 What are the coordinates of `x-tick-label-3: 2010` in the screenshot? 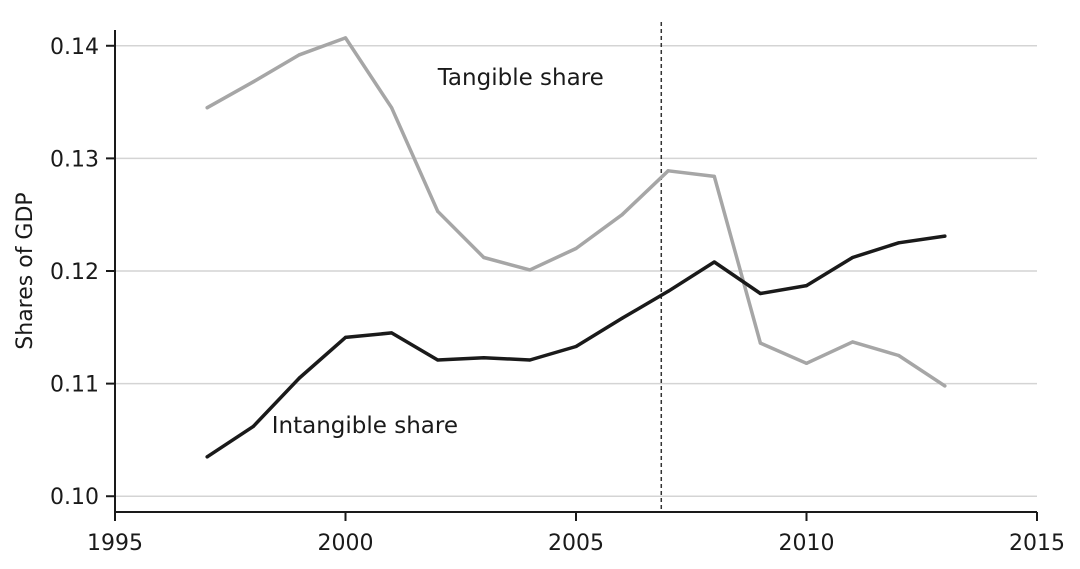 It's located at (807, 543).